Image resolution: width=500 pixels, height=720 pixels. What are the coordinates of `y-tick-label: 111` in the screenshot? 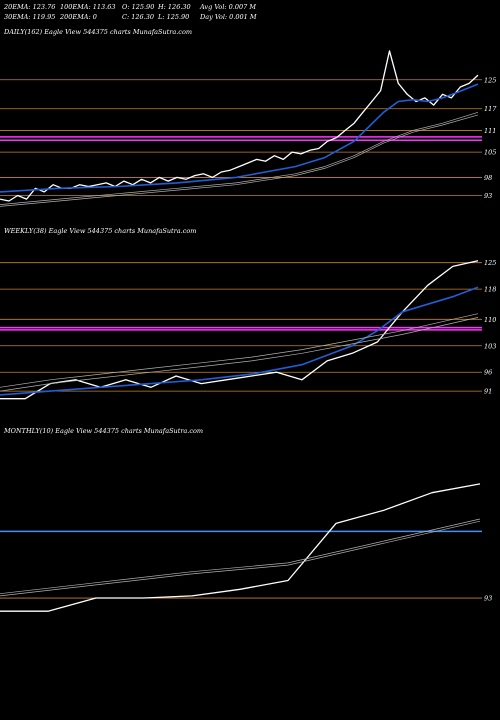 It's located at (490, 131).